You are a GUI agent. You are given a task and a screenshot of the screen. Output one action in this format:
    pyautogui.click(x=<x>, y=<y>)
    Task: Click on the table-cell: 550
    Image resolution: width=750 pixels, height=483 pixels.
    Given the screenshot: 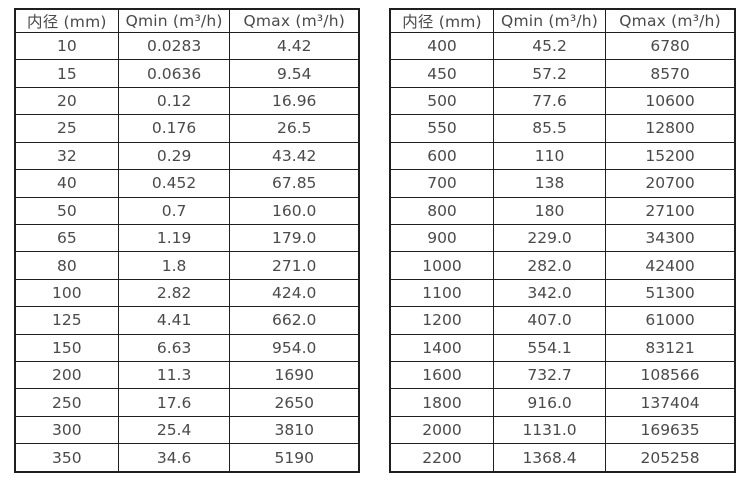 What is the action you would take?
    pyautogui.click(x=441, y=128)
    